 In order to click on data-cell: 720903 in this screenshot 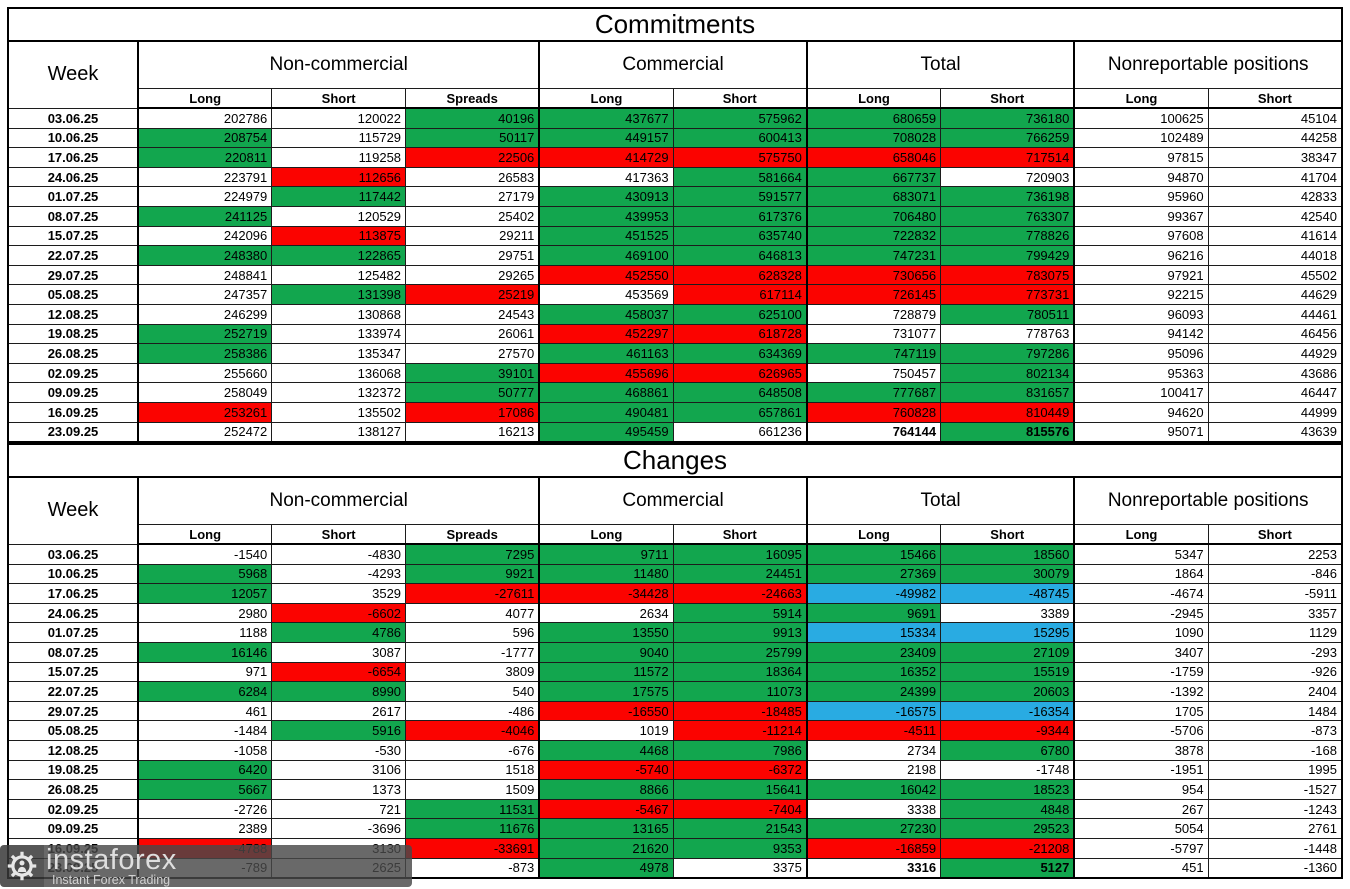, I will do `click(1007, 177)`.